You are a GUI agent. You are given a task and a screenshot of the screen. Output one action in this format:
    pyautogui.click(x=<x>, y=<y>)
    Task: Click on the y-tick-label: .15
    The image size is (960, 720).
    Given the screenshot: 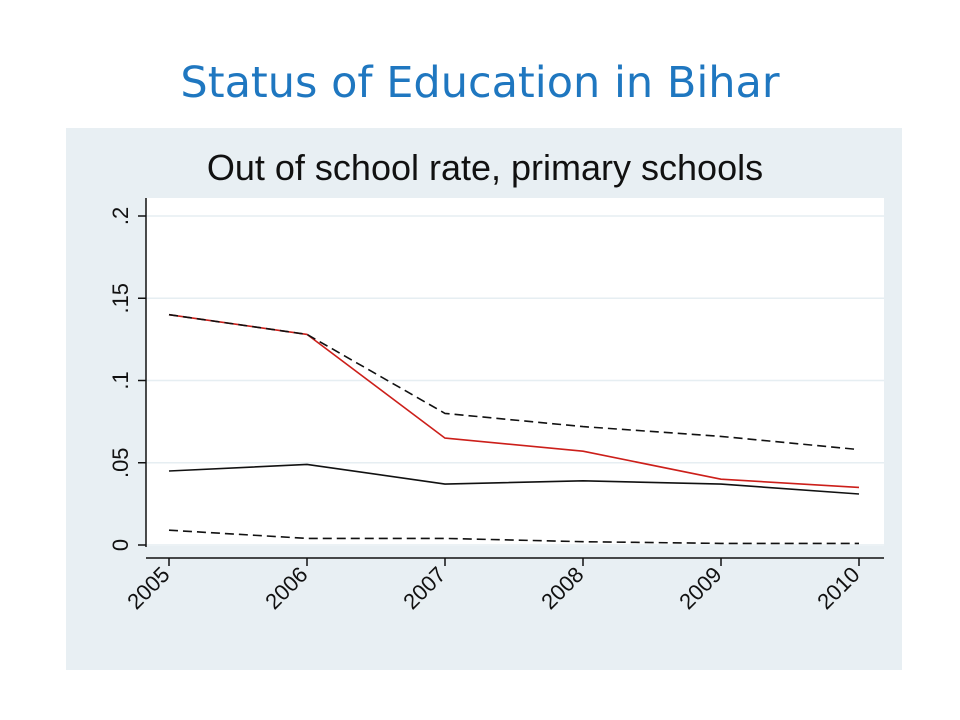 What is the action you would take?
    pyautogui.click(x=120, y=298)
    